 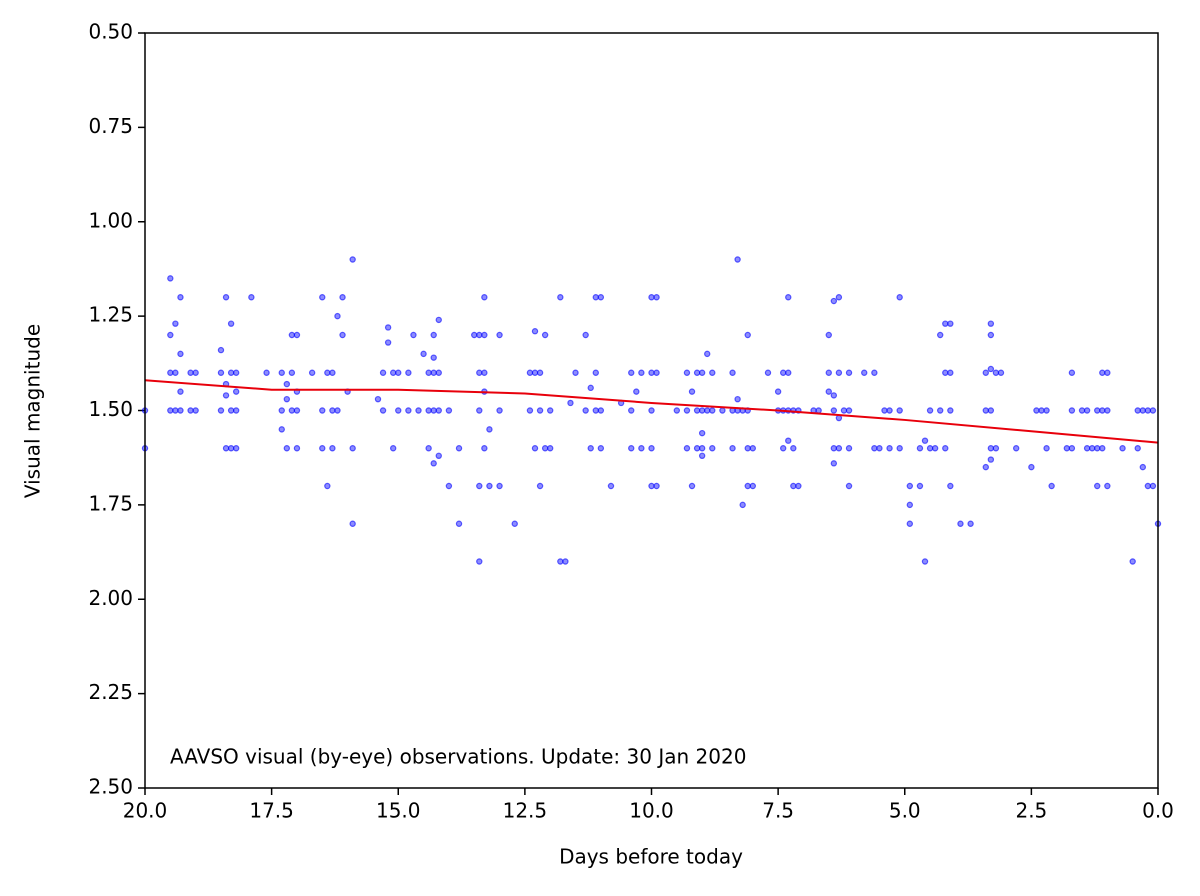 What do you see at coordinates (33, 411) in the screenshot?
I see `y-axis-label: Visual magnitude` at bounding box center [33, 411].